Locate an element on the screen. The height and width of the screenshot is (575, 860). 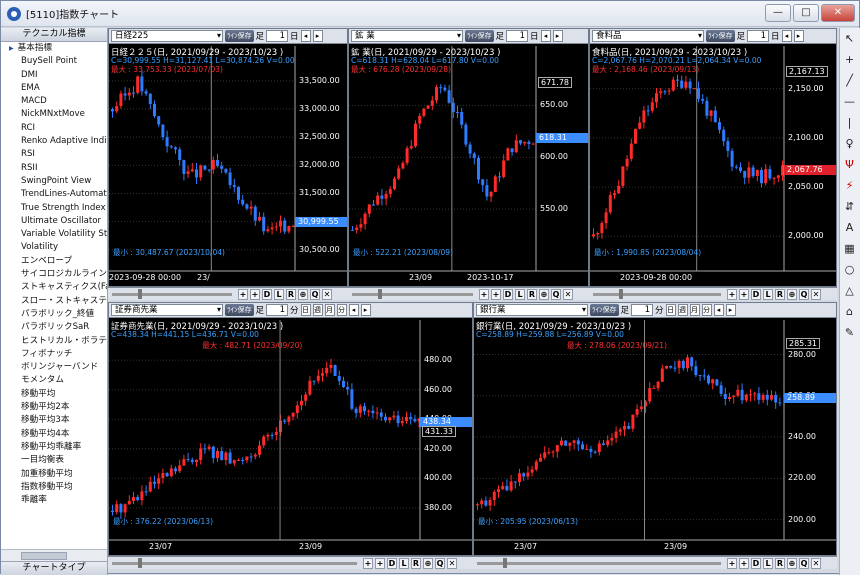
indicator-item: ストキャスティクス(Fast) is located at coordinates (64, 287).